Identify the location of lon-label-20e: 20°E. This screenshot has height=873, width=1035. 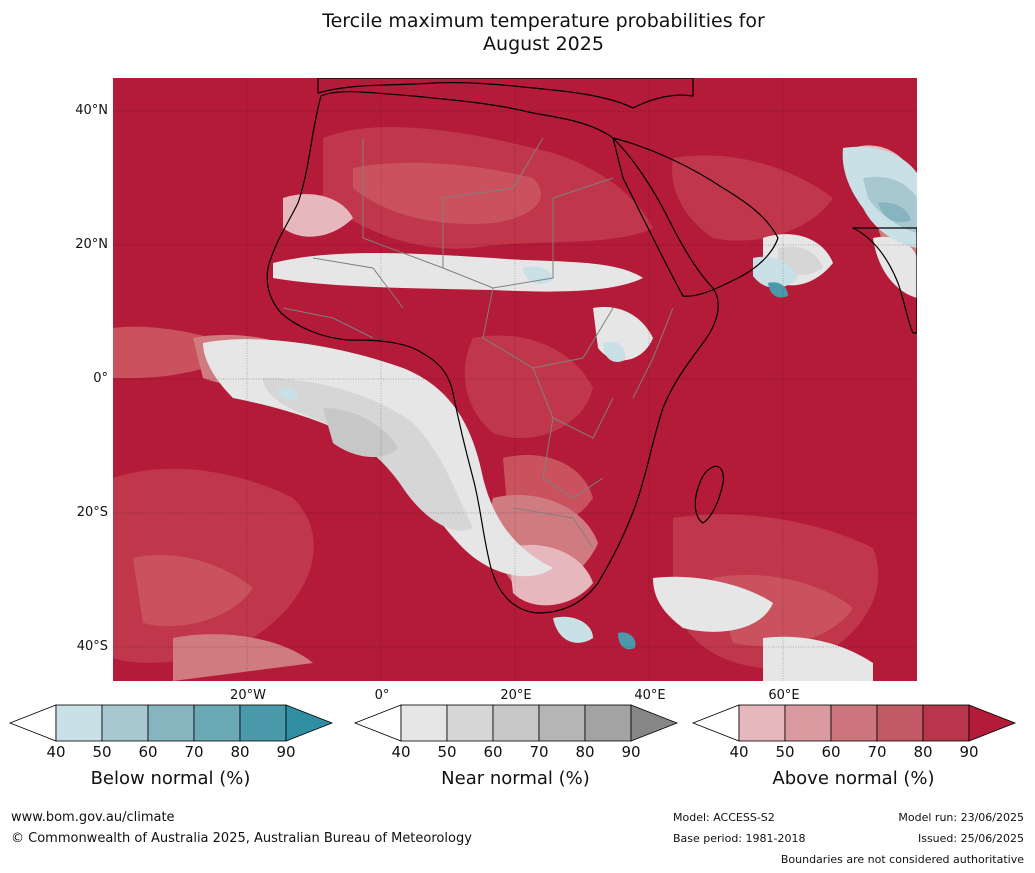
(516, 695).